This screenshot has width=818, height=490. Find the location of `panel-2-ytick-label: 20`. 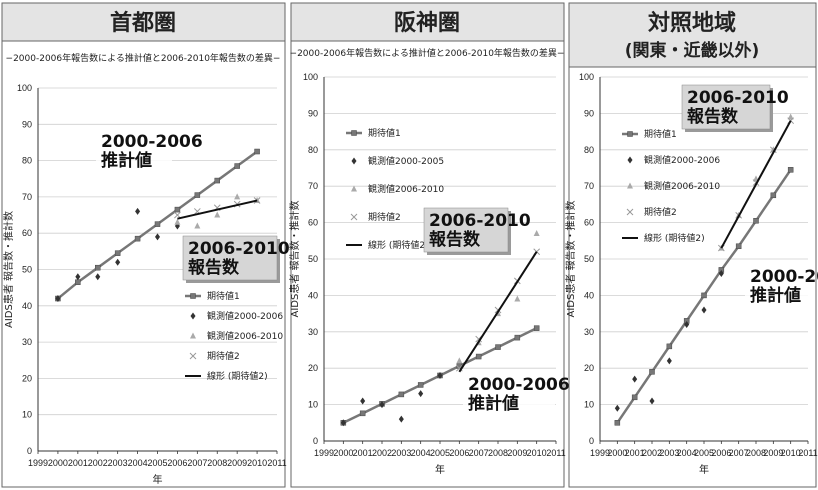

panel-2-ytick-label: 20 is located at coordinates (313, 368).